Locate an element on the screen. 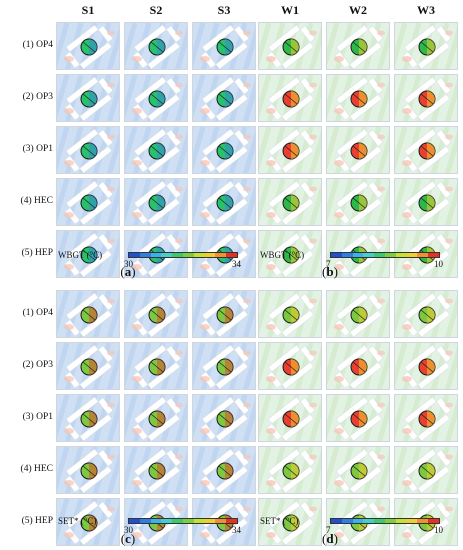 This screenshot has height=550, width=463. column-header-w2: W2 is located at coordinates (358, 10).